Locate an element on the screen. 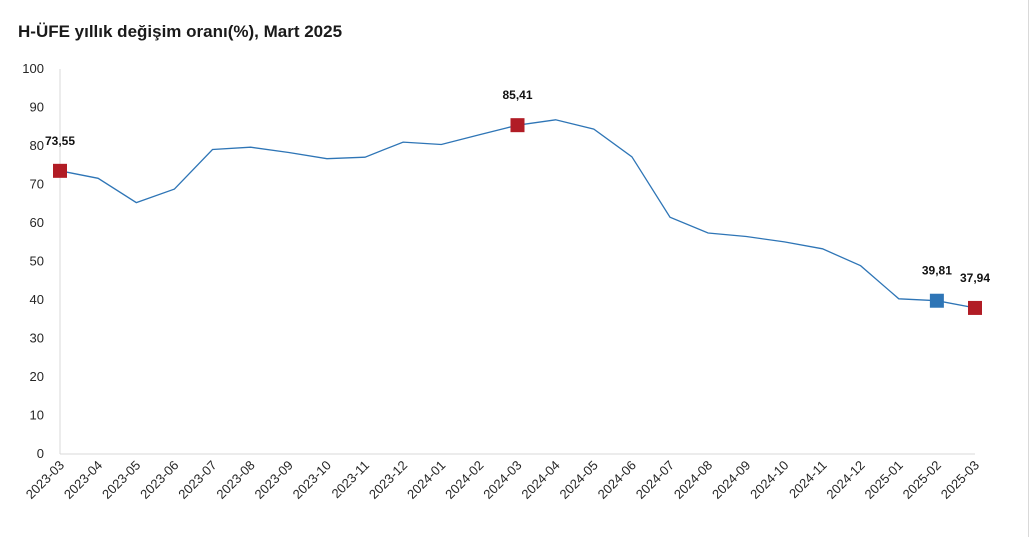 The width and height of the screenshot is (1035, 537). x-tick-label: 2024-03 is located at coordinates (502, 480).